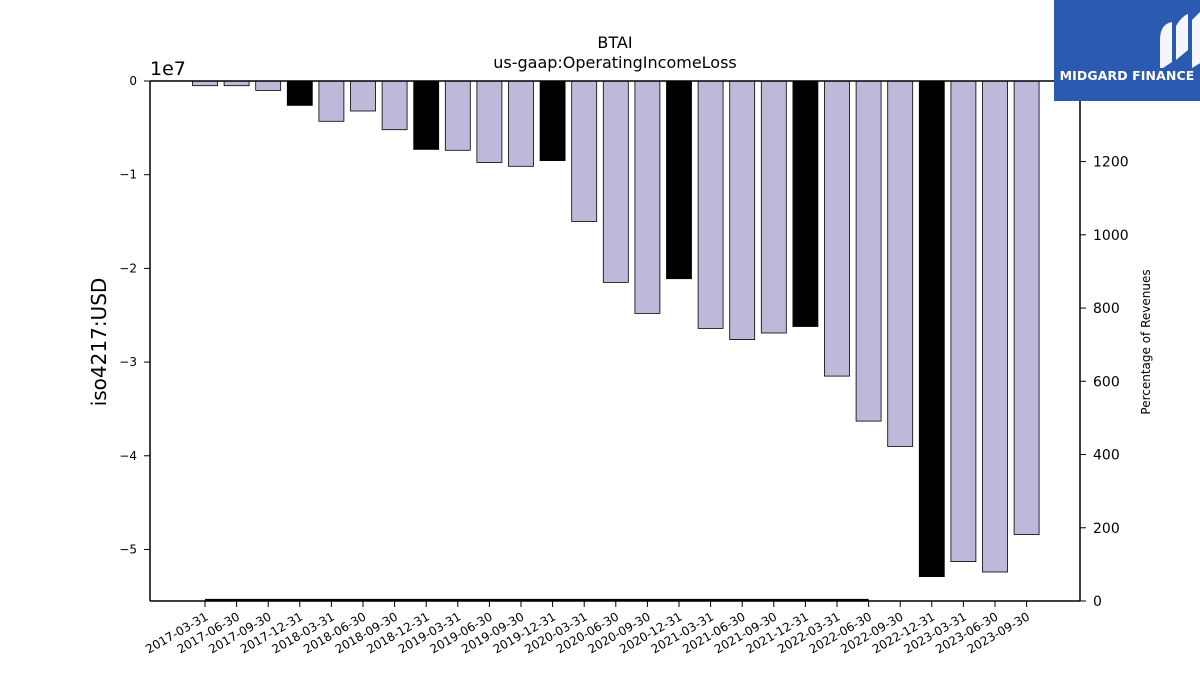  What do you see at coordinates (128, 362) in the screenshot?
I see `y-tick-label: −3` at bounding box center [128, 362].